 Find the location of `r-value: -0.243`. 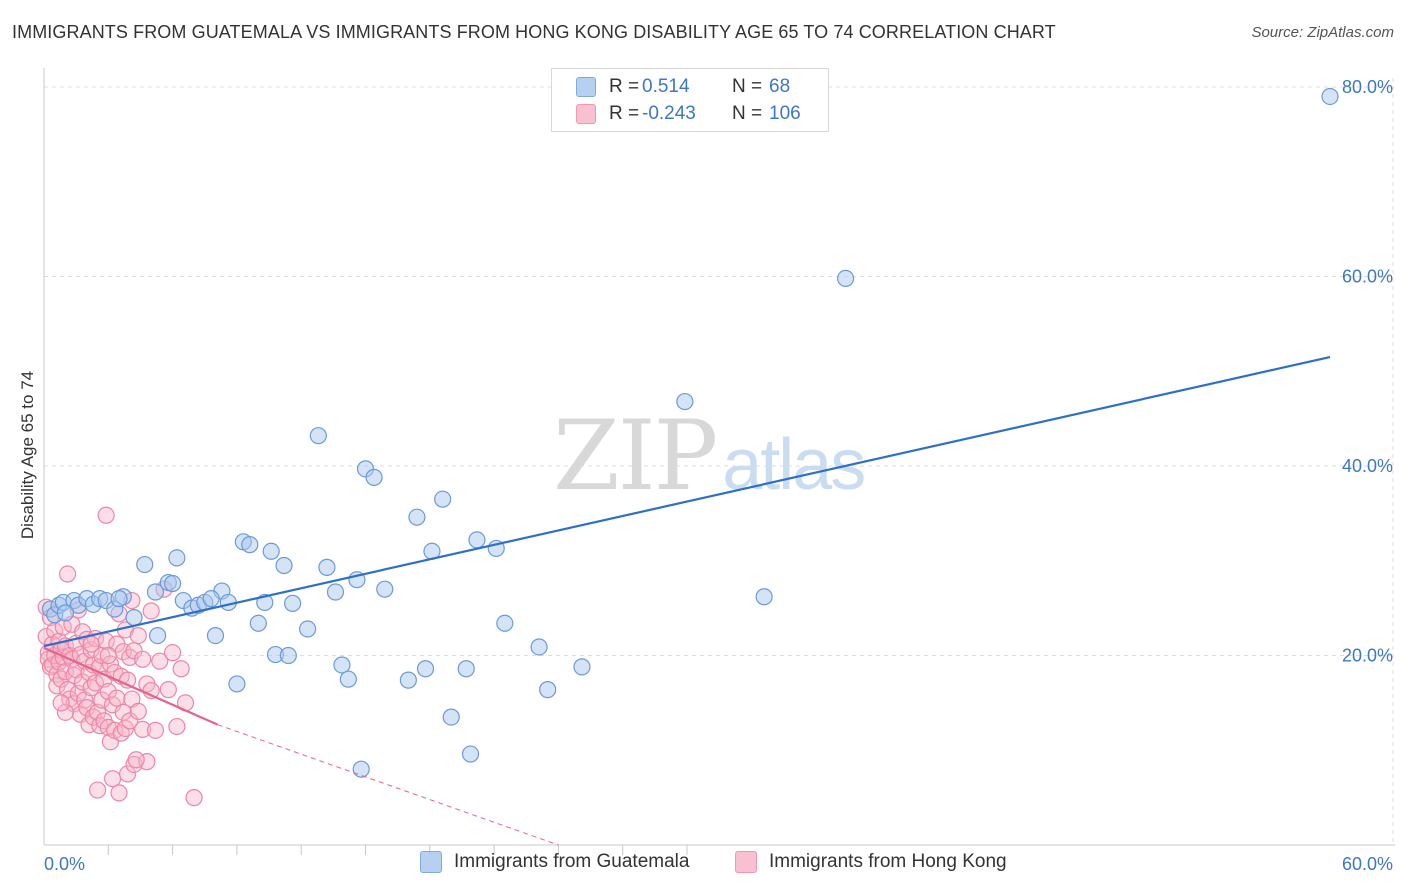

r-value: -0.243 is located at coordinates (669, 113).